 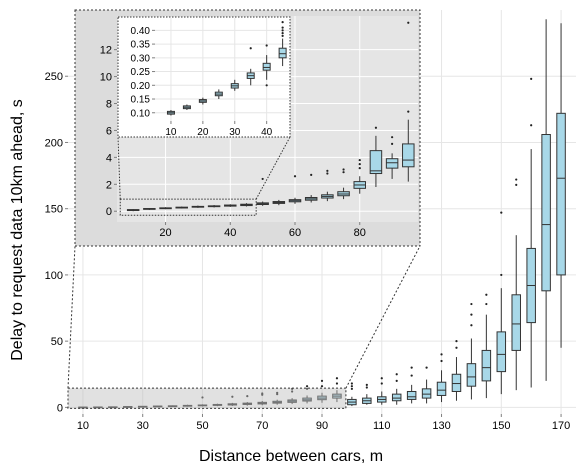 What do you see at coordinates (501, 426) in the screenshot?
I see `main-x-tick-label: 150` at bounding box center [501, 426].